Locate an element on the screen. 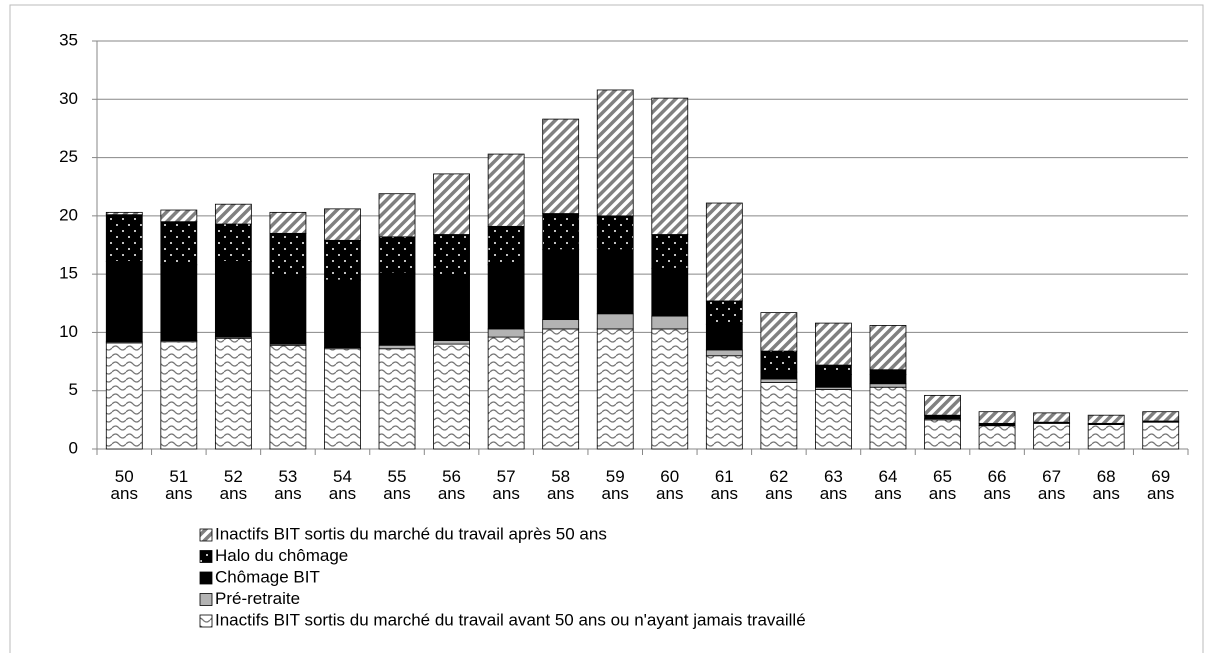 This screenshot has height=653, width=1206. x-tick-label: 69 ans is located at coordinates (1161, 485).